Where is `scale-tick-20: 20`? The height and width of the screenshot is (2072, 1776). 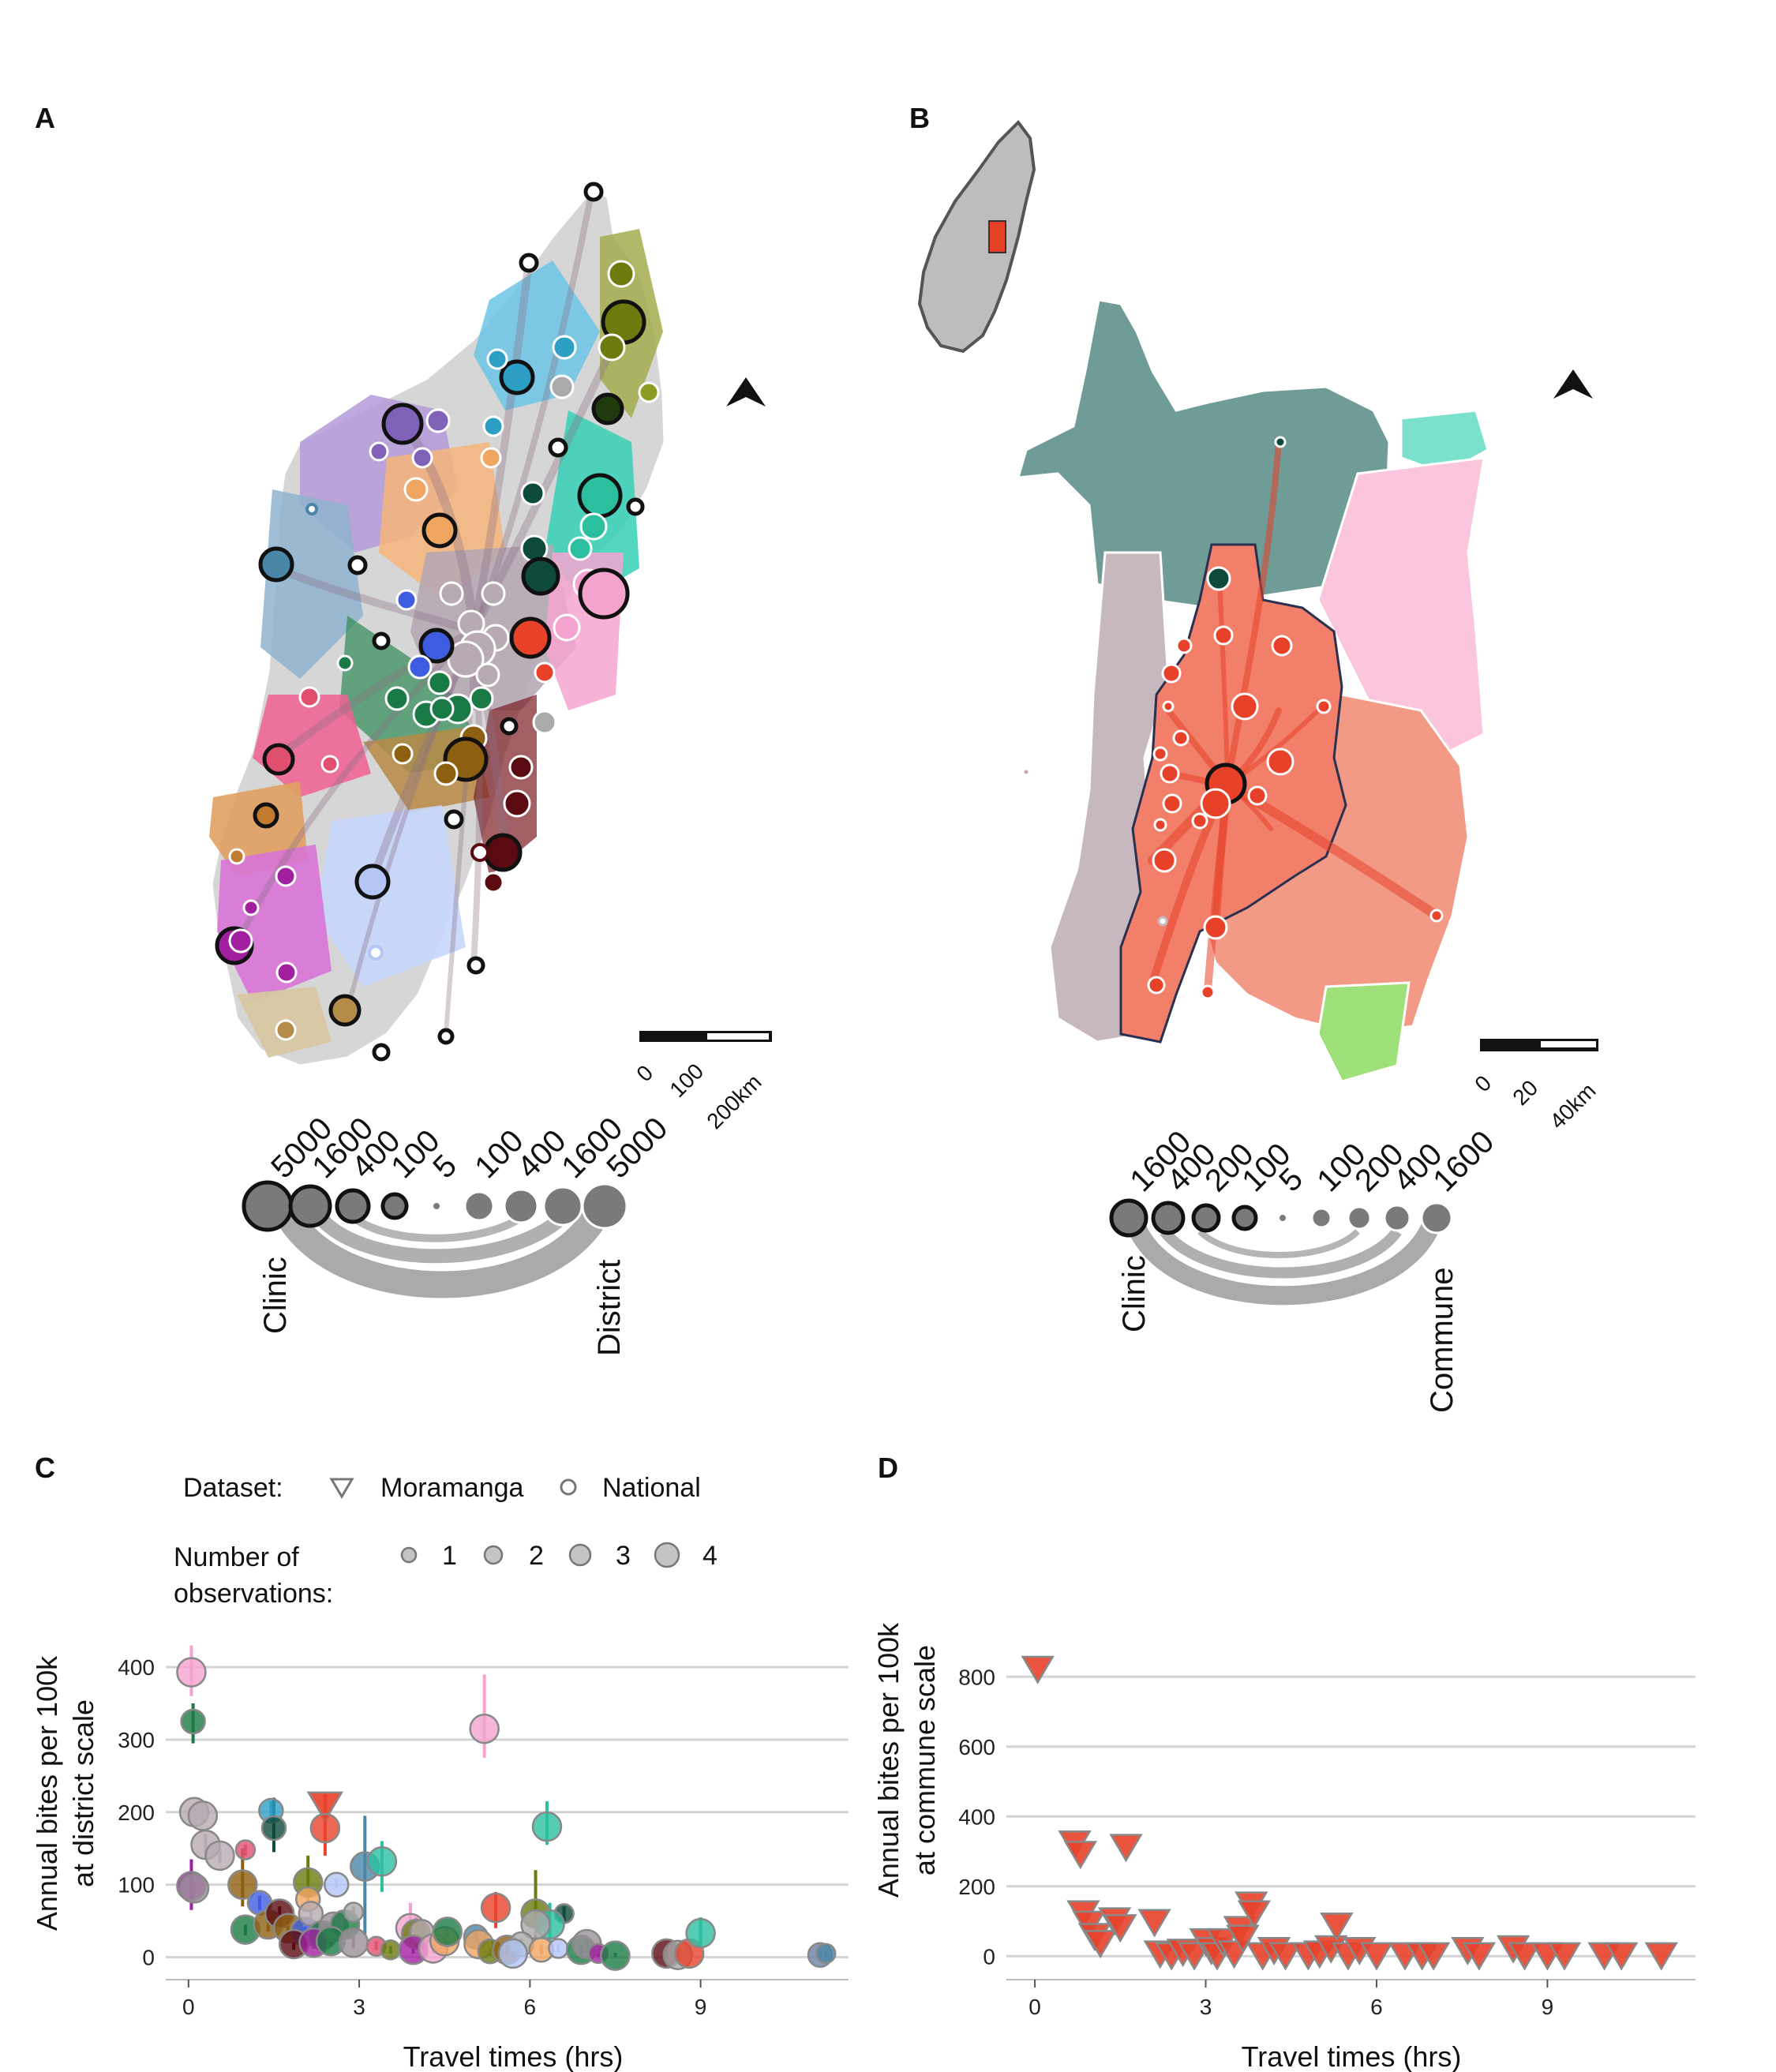
scale-tick-20: 20 is located at coordinates (1525, 1092).